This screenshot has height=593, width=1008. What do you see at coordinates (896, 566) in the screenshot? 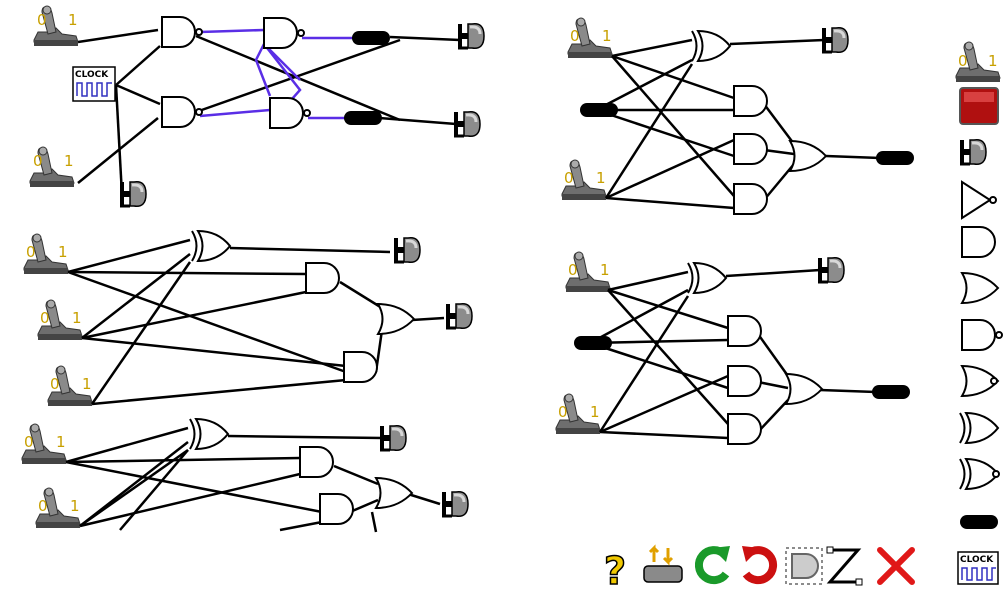
I see `delete-button` at bounding box center [896, 566].